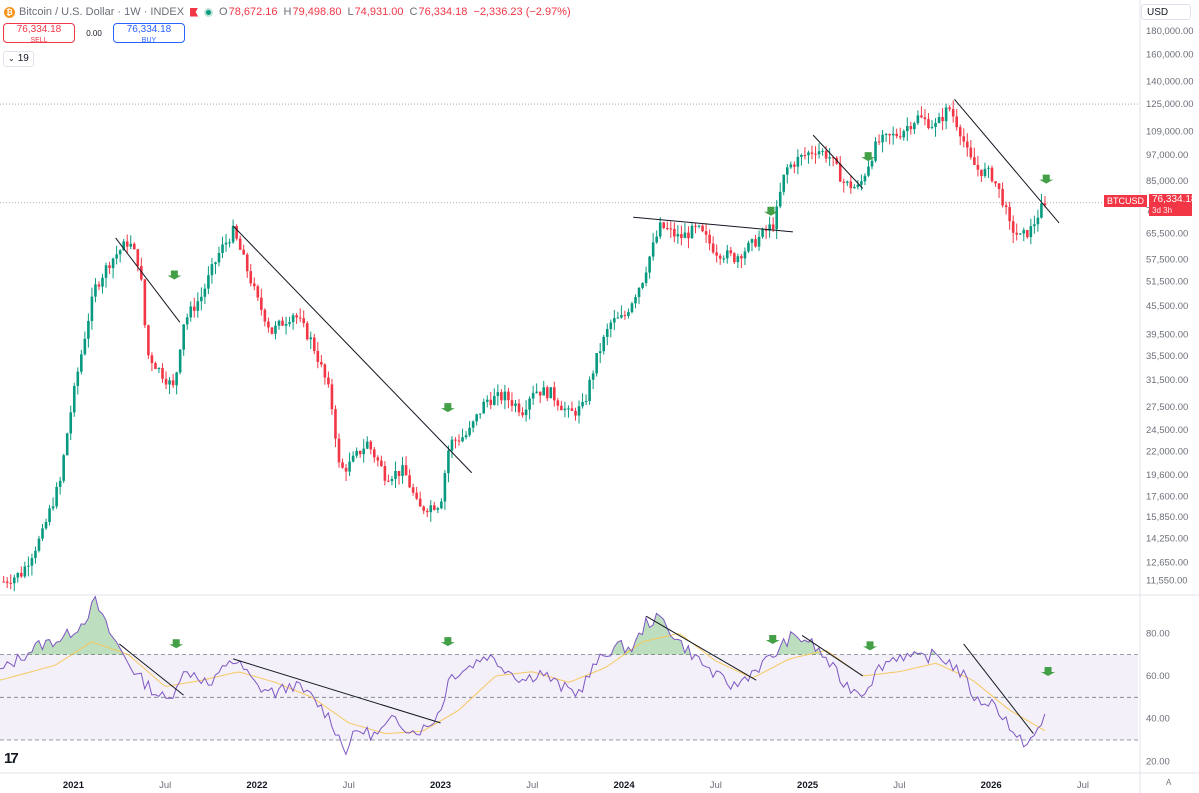  I want to click on flag-icon, so click(194, 12).